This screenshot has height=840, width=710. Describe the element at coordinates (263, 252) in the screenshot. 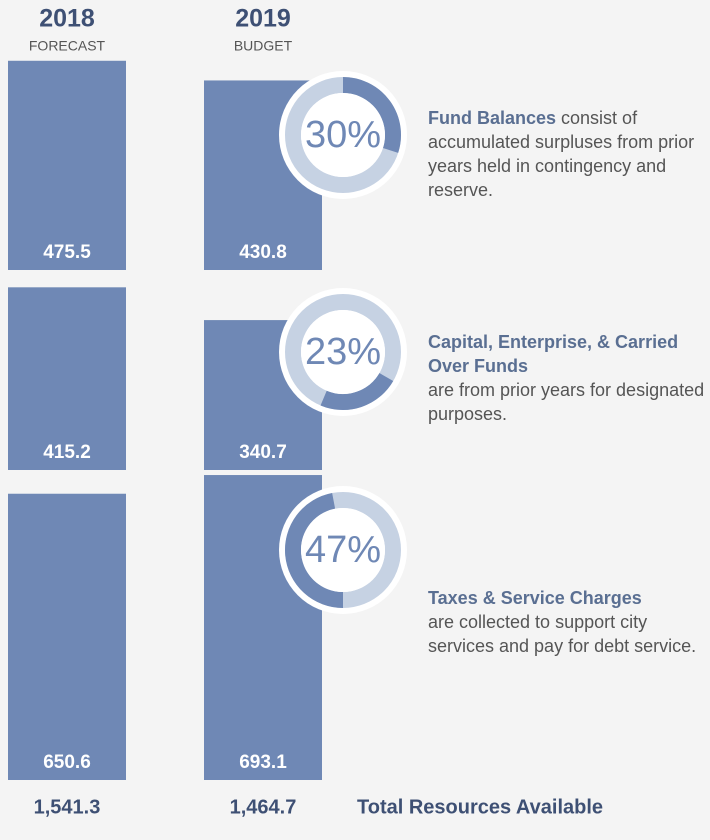

I see `bar-label: 430.8` at that location.